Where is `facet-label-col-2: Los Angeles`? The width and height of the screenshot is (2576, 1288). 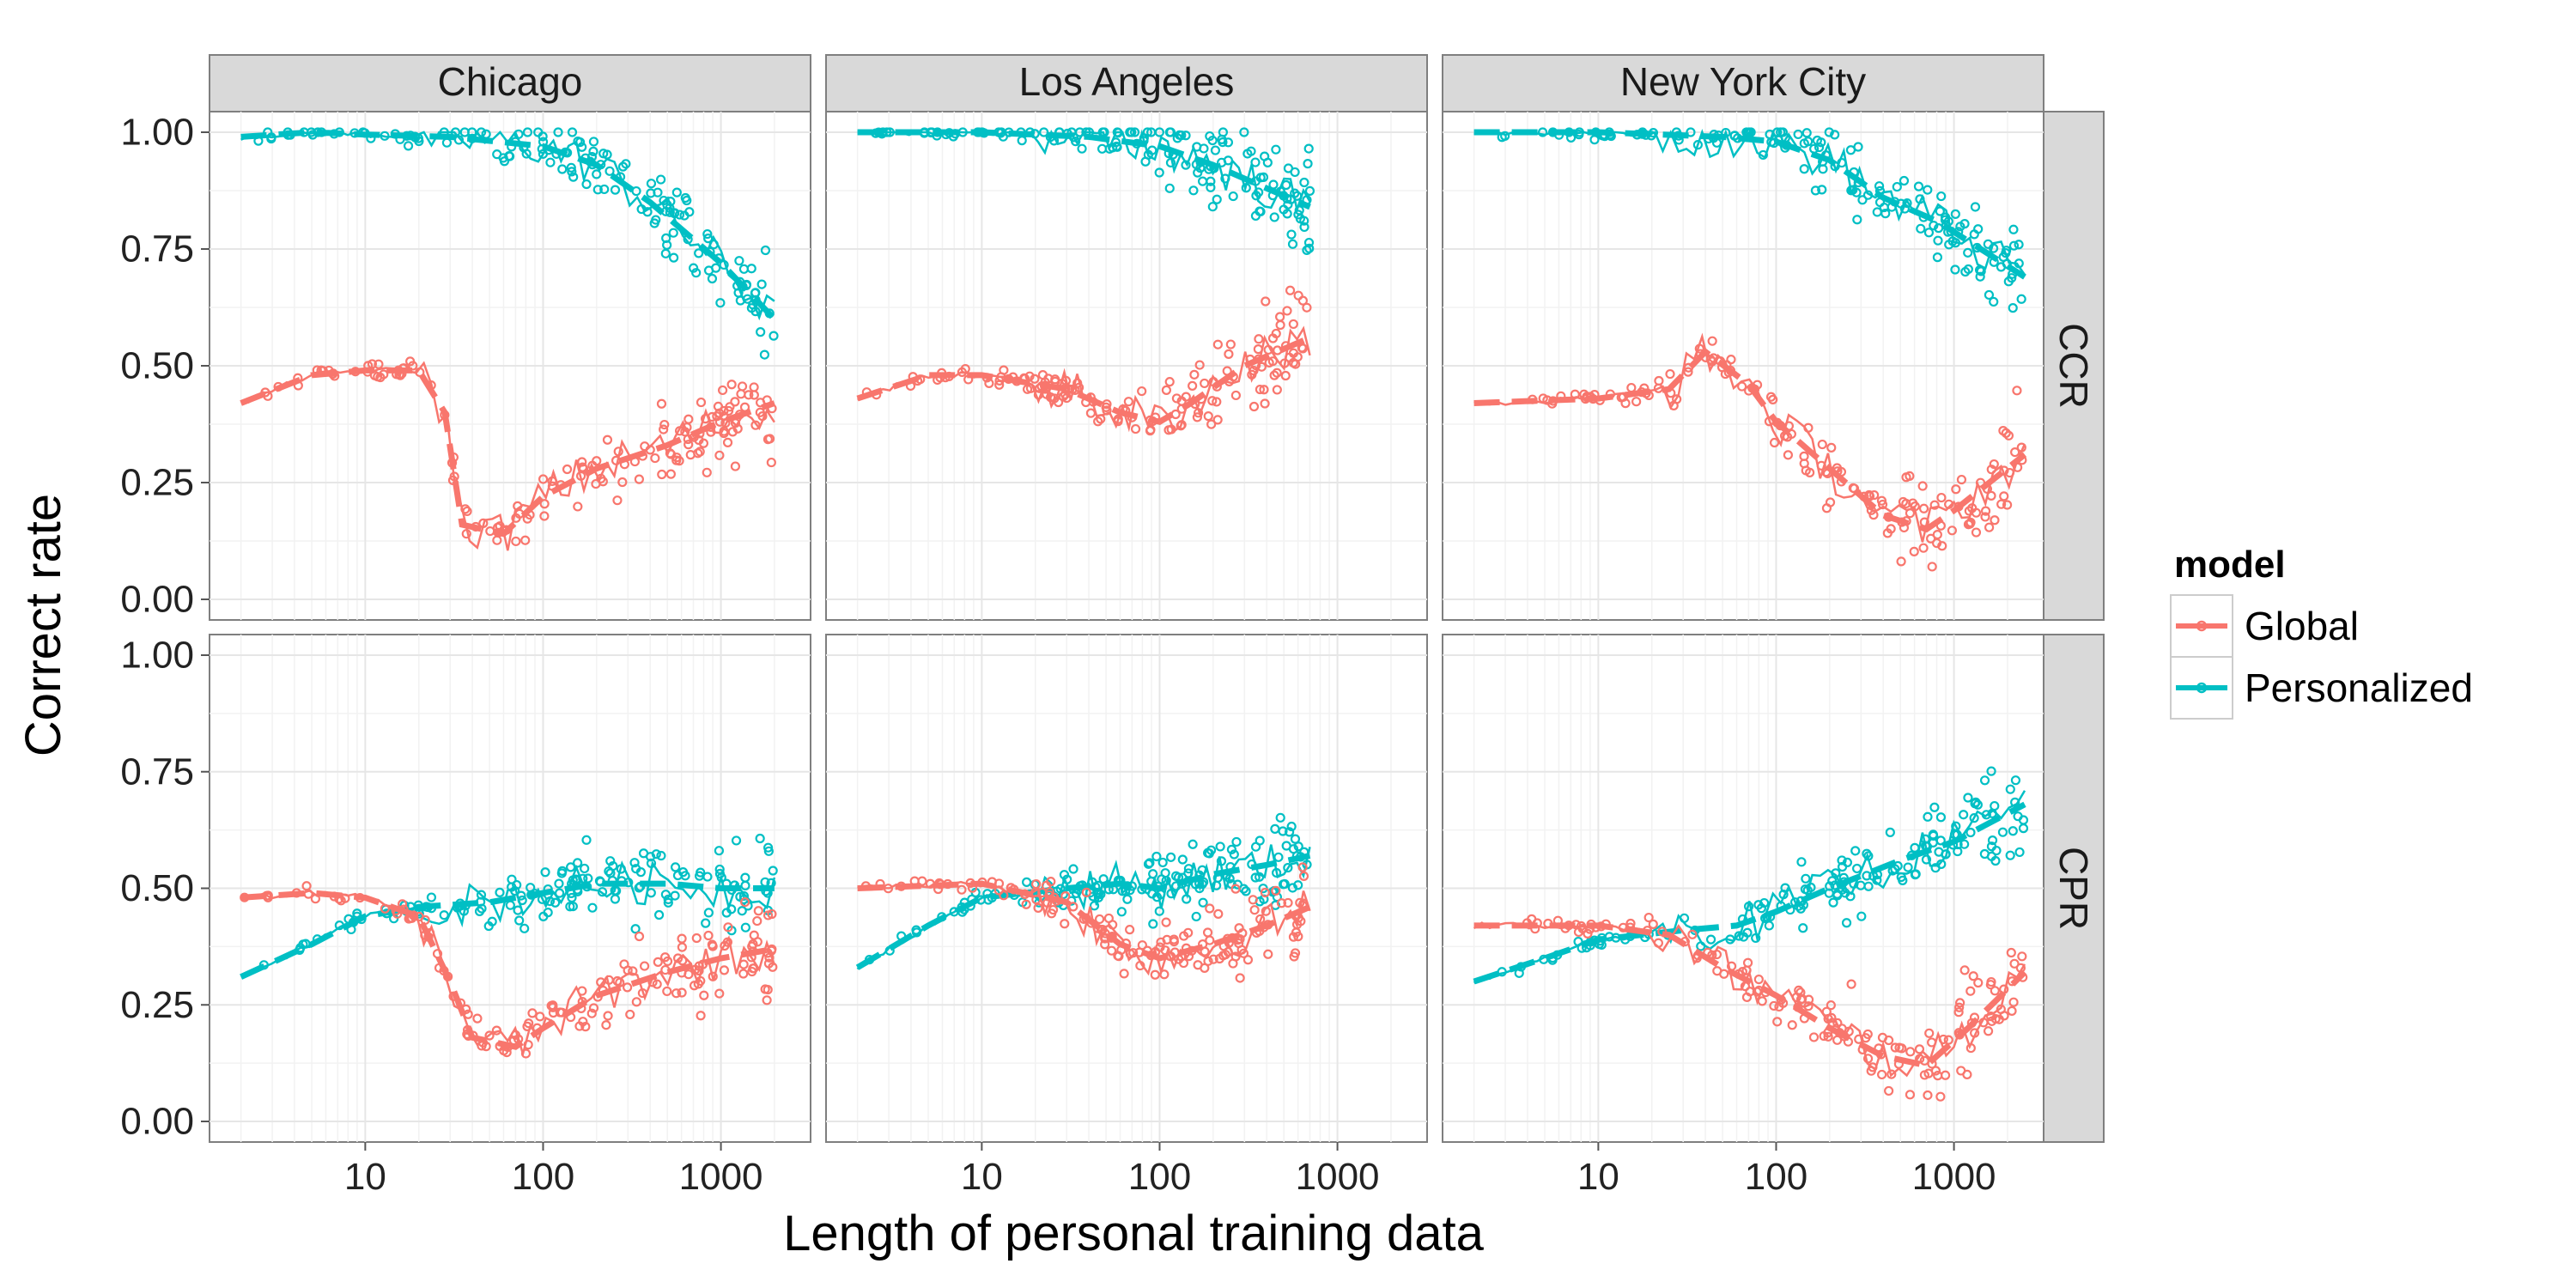 facet-label-col-2: Los Angeles is located at coordinates (1127, 82).